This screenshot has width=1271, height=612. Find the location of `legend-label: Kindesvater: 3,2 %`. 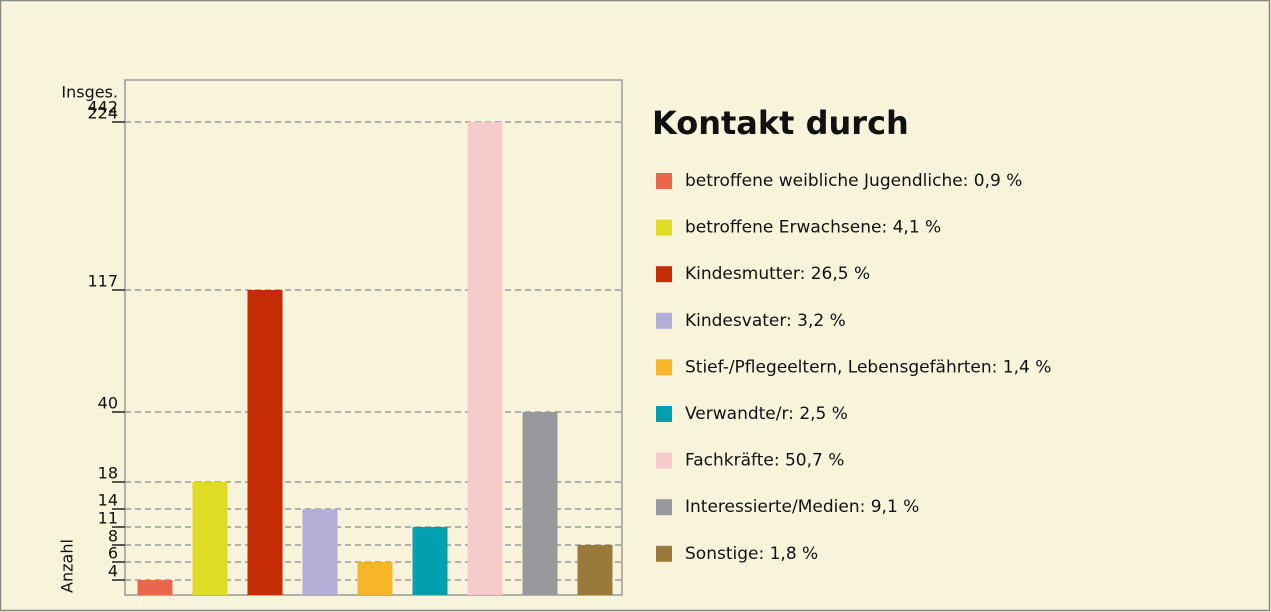

legend-label: Kindesvater: 3,2 % is located at coordinates (765, 321).